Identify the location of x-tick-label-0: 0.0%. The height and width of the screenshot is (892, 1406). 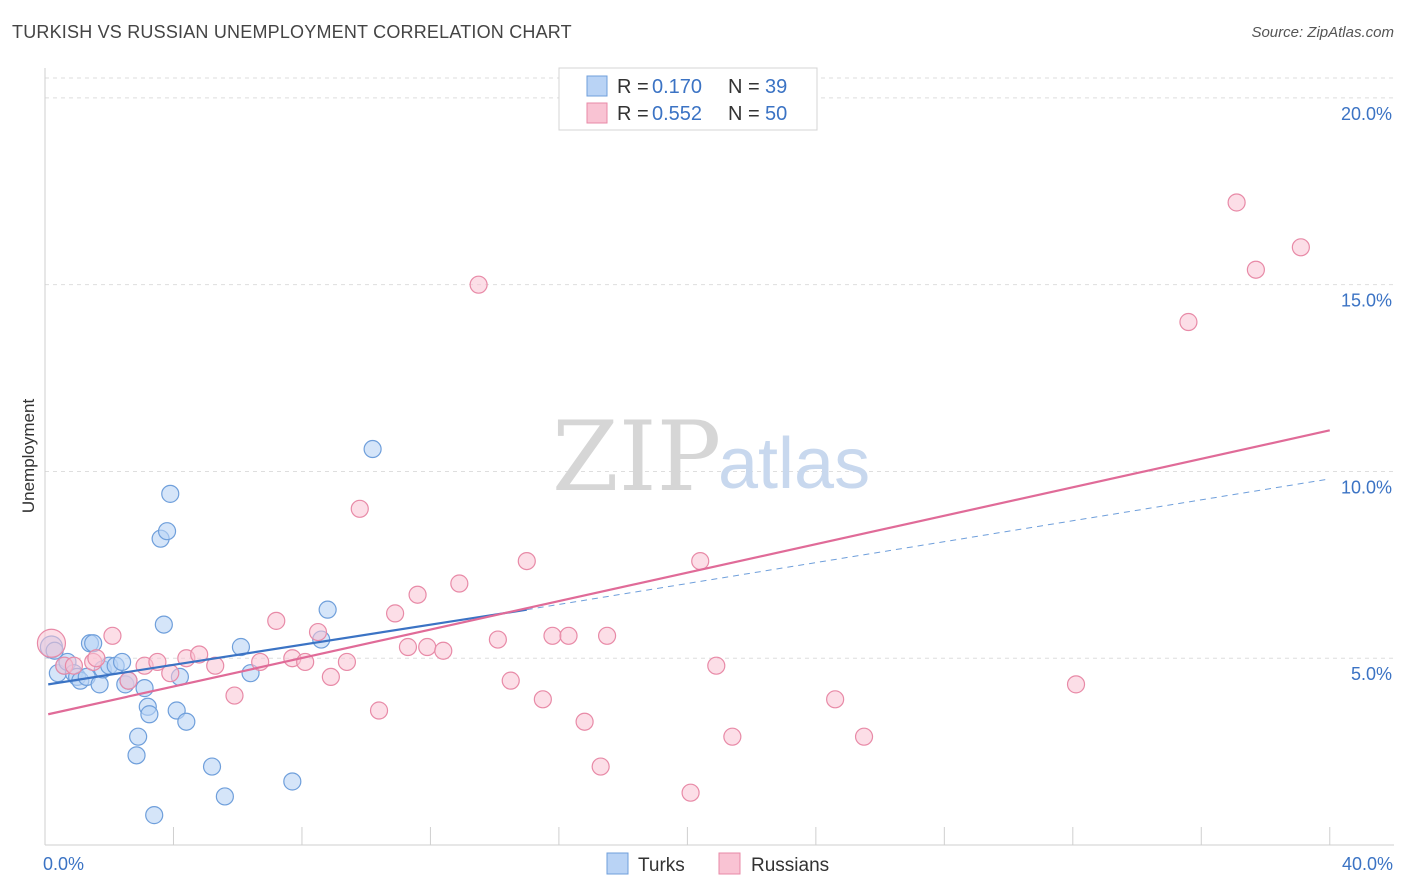
(63, 864).